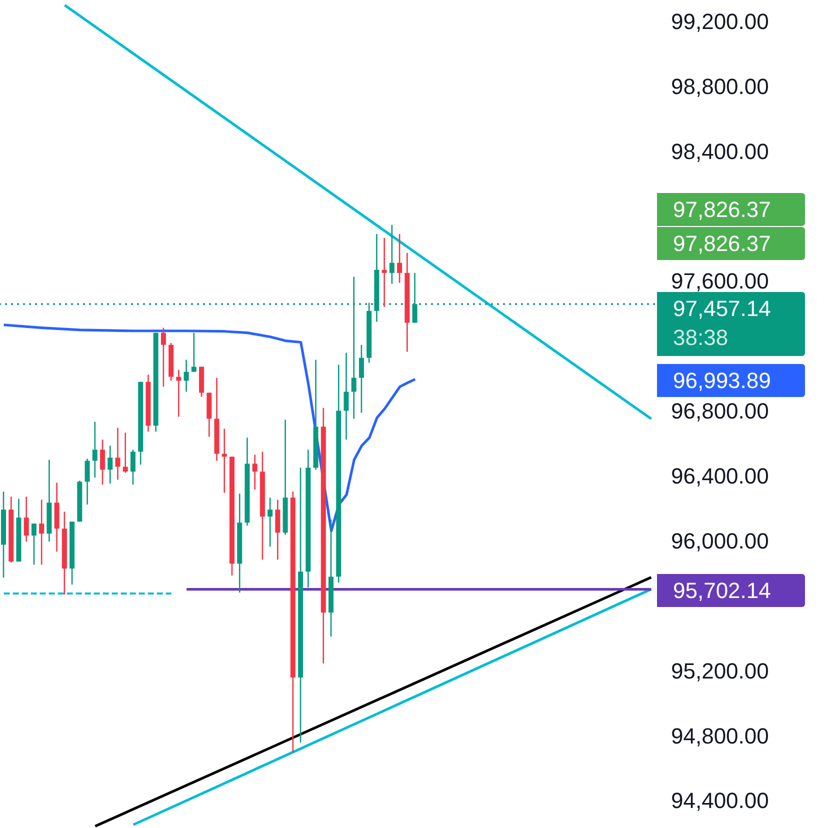  Describe the element at coordinates (720, 801) in the screenshot. I see `y-tick-label: 94,400.00` at that location.